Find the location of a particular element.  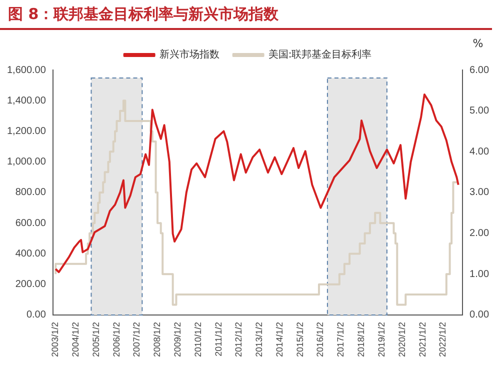

x-tick-label: 2010/1/2 is located at coordinates (197, 340).